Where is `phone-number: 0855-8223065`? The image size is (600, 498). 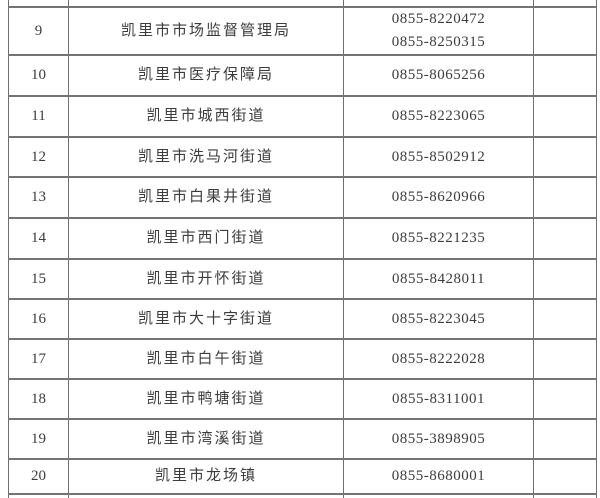 phone-number: 0855-8223065 is located at coordinates (438, 116).